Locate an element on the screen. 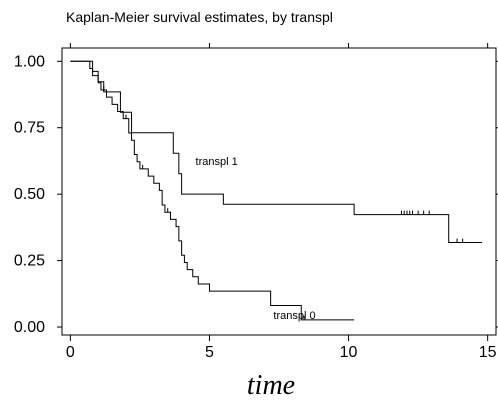 This screenshot has width=498, height=404. x-tick-label: 0 is located at coordinates (70, 352).